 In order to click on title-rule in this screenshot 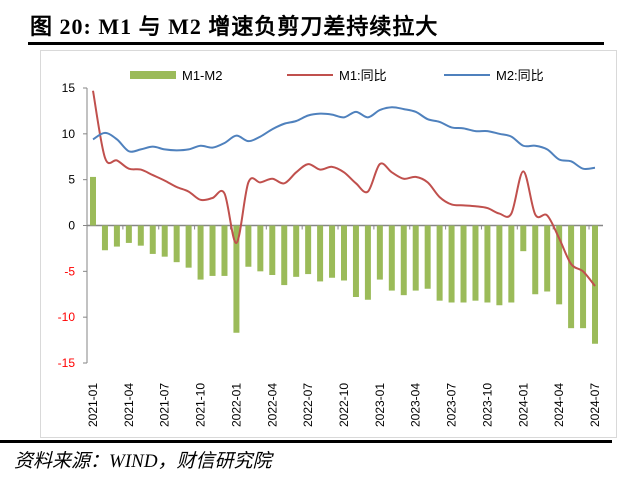, I will do `click(316, 43)`.